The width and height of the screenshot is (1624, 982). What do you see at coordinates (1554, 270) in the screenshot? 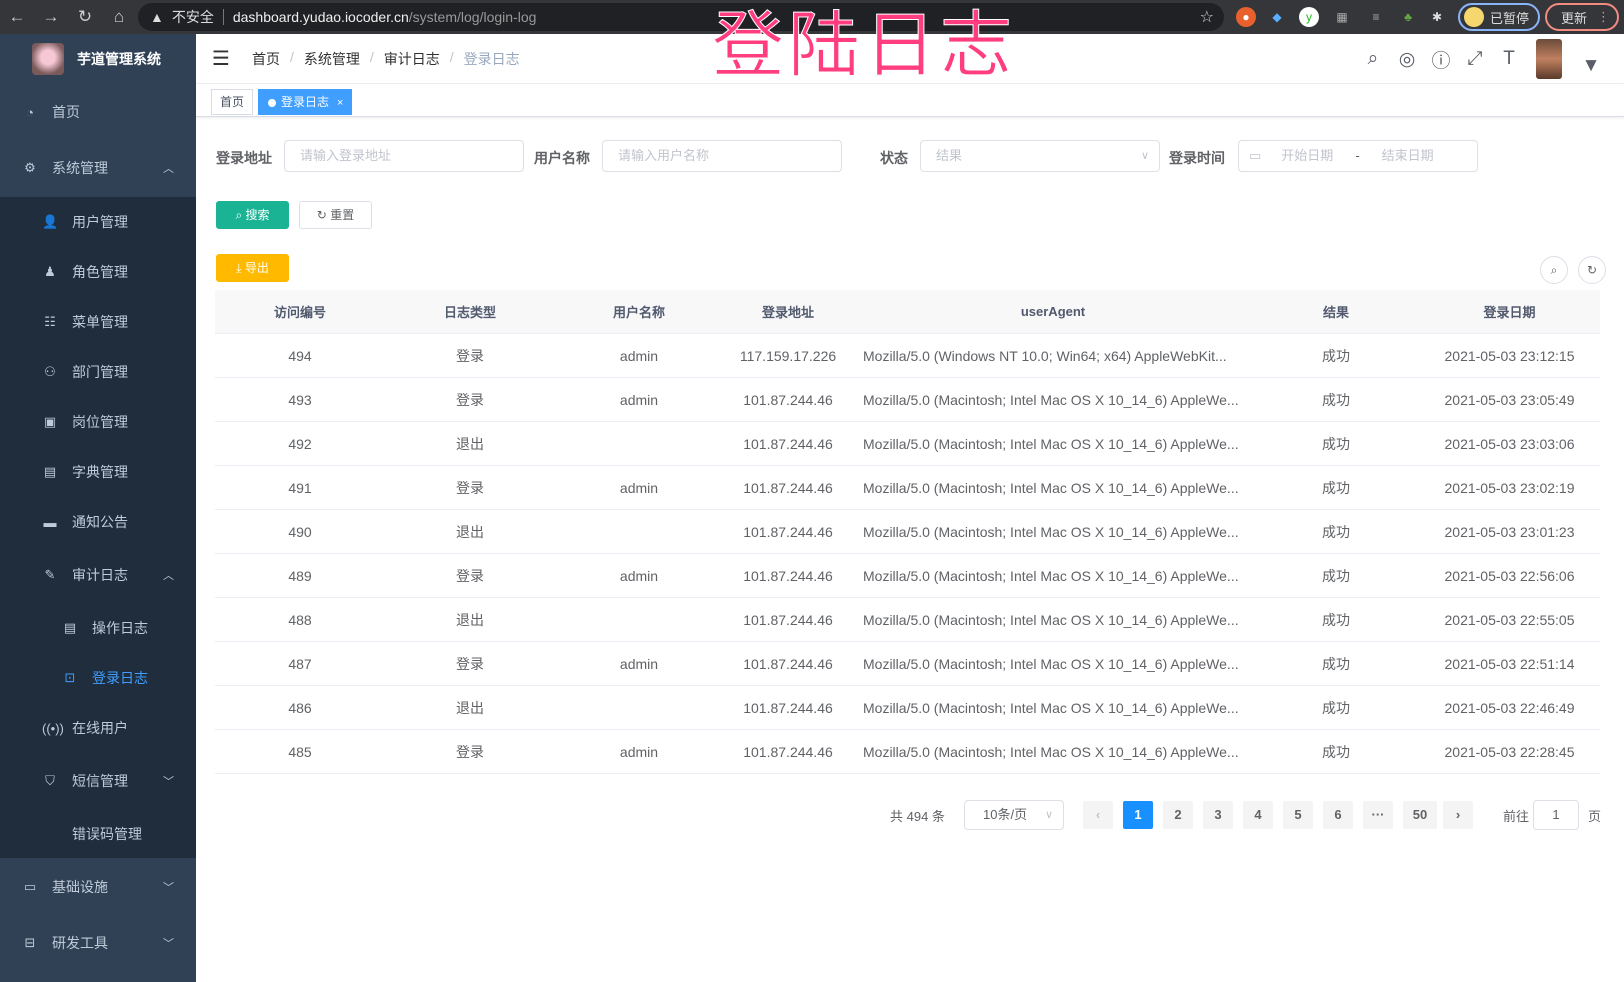
I see `toggle-search-button: ⌕` at bounding box center [1554, 270].